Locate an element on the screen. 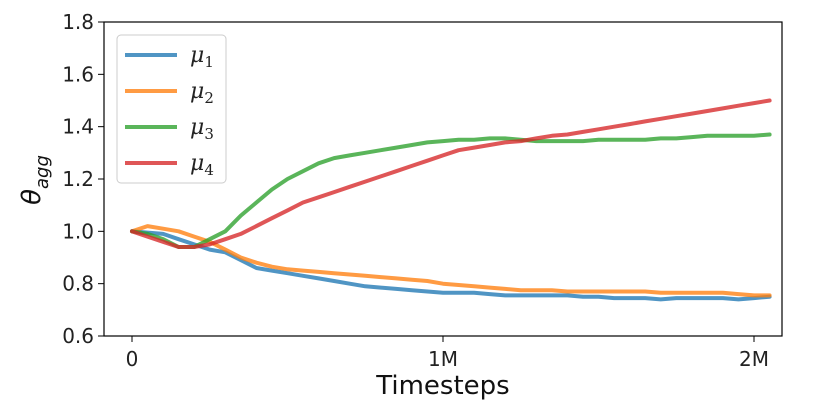 This screenshot has height=415, width=830. y-tick-label: 0.8 is located at coordinates (78, 284).